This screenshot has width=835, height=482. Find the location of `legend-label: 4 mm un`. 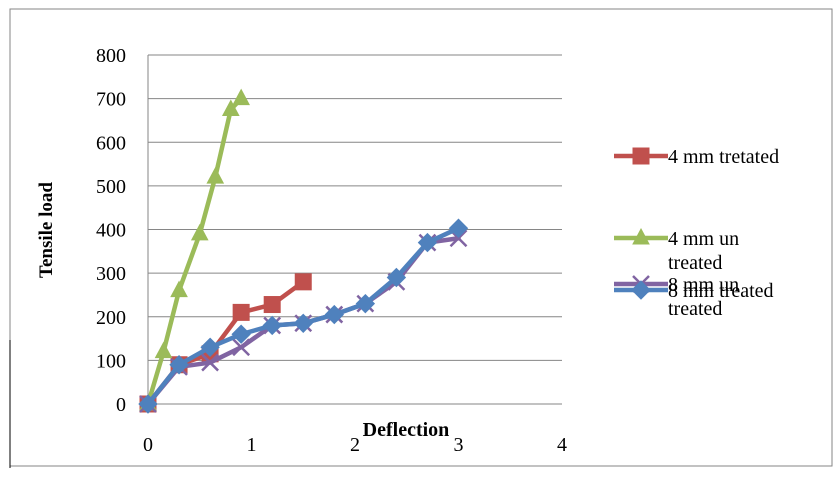

legend-label: 4 mm un is located at coordinates (703, 239).